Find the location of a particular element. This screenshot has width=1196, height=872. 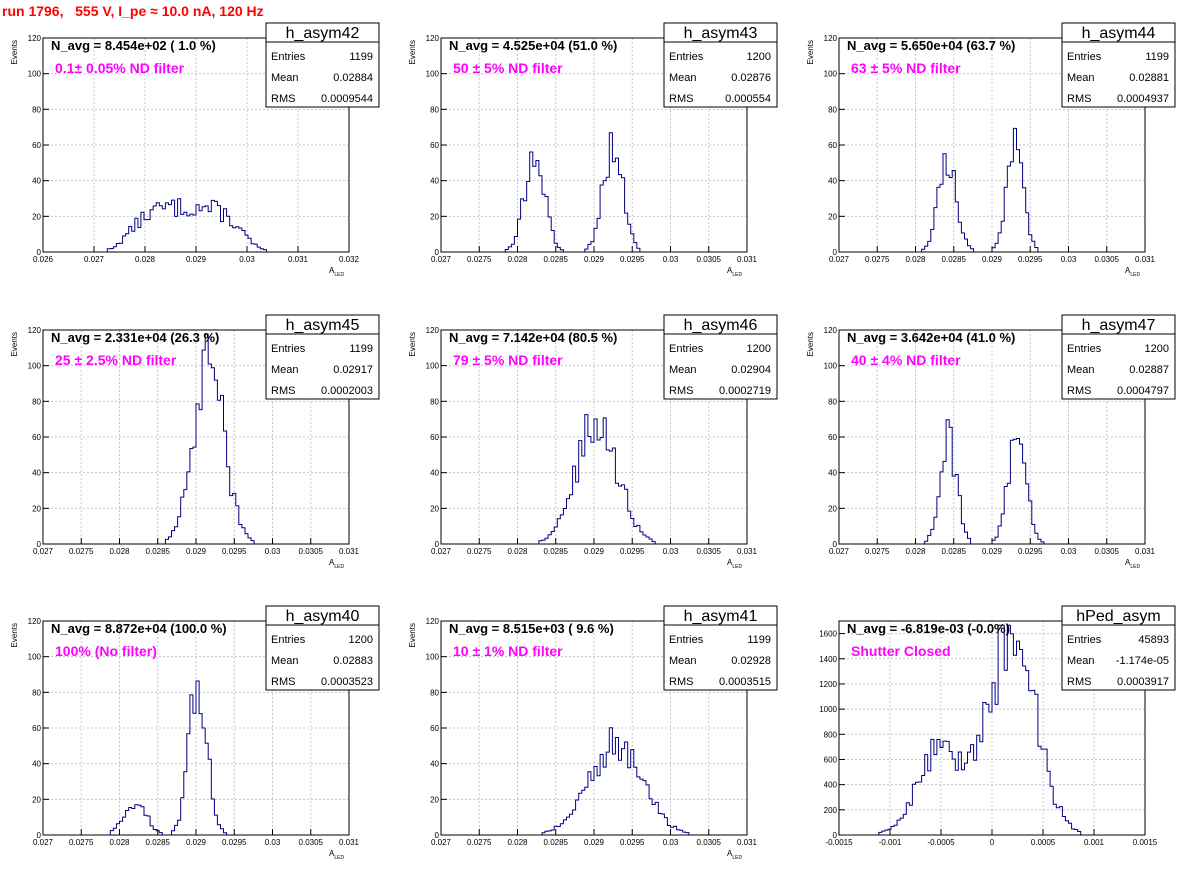

n-avg-label: N_avg = 4.525e+04 (51.0 %) is located at coordinates (533, 45).